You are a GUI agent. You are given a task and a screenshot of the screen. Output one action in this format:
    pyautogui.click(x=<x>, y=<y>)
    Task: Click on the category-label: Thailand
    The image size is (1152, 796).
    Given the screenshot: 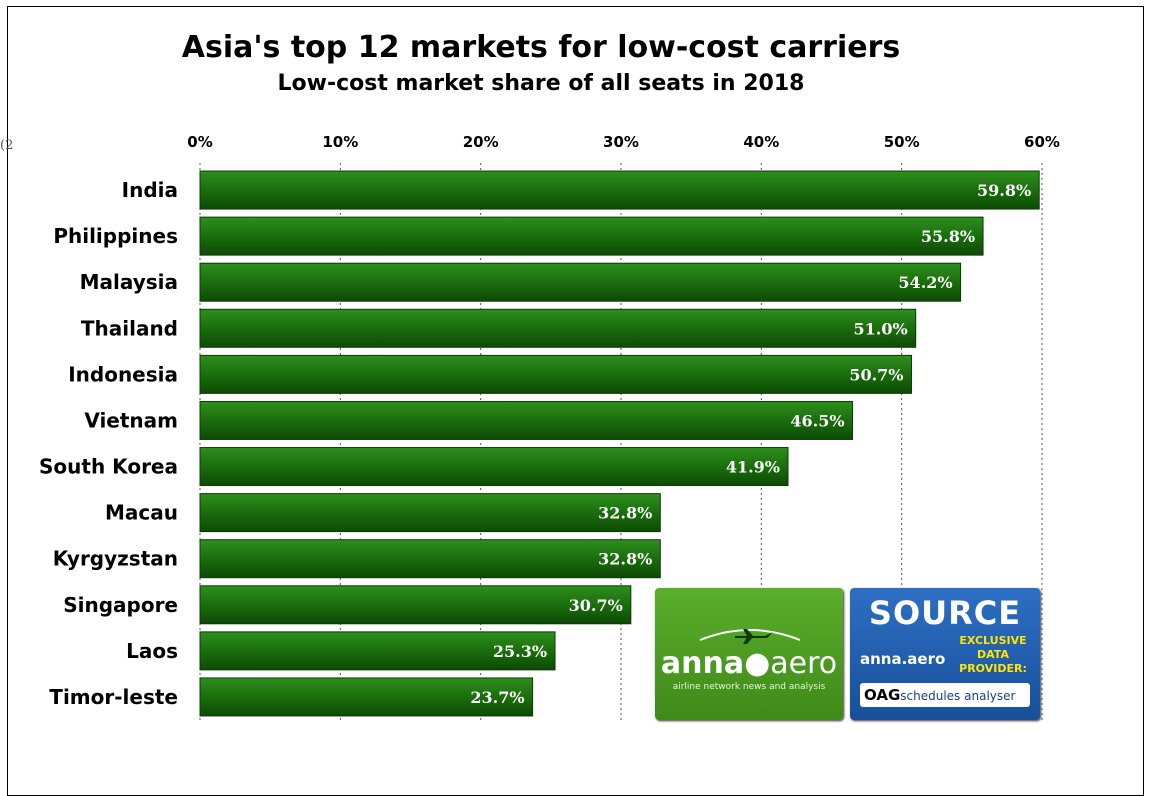 What is the action you would take?
    pyautogui.click(x=129, y=328)
    